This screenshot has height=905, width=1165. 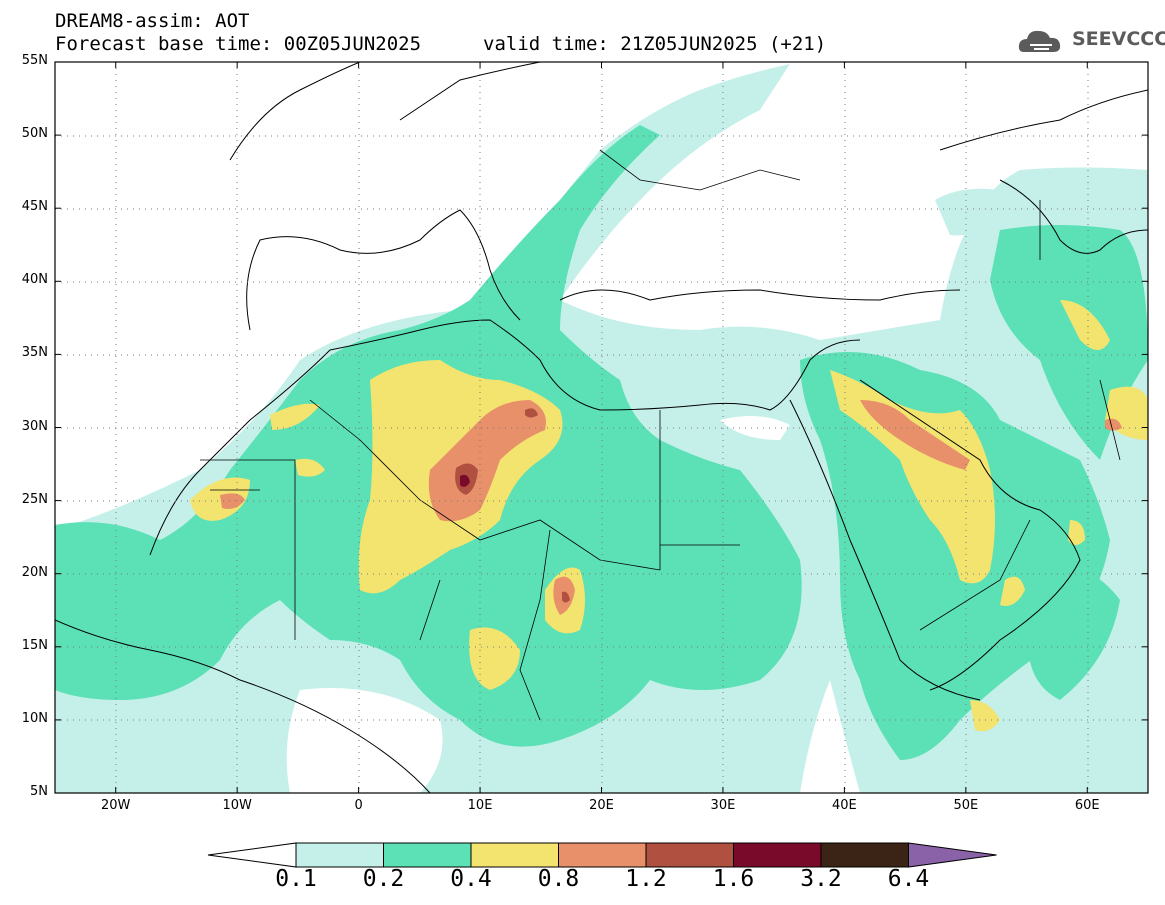 I want to click on colorbar-label: 0.4, so click(x=471, y=879).